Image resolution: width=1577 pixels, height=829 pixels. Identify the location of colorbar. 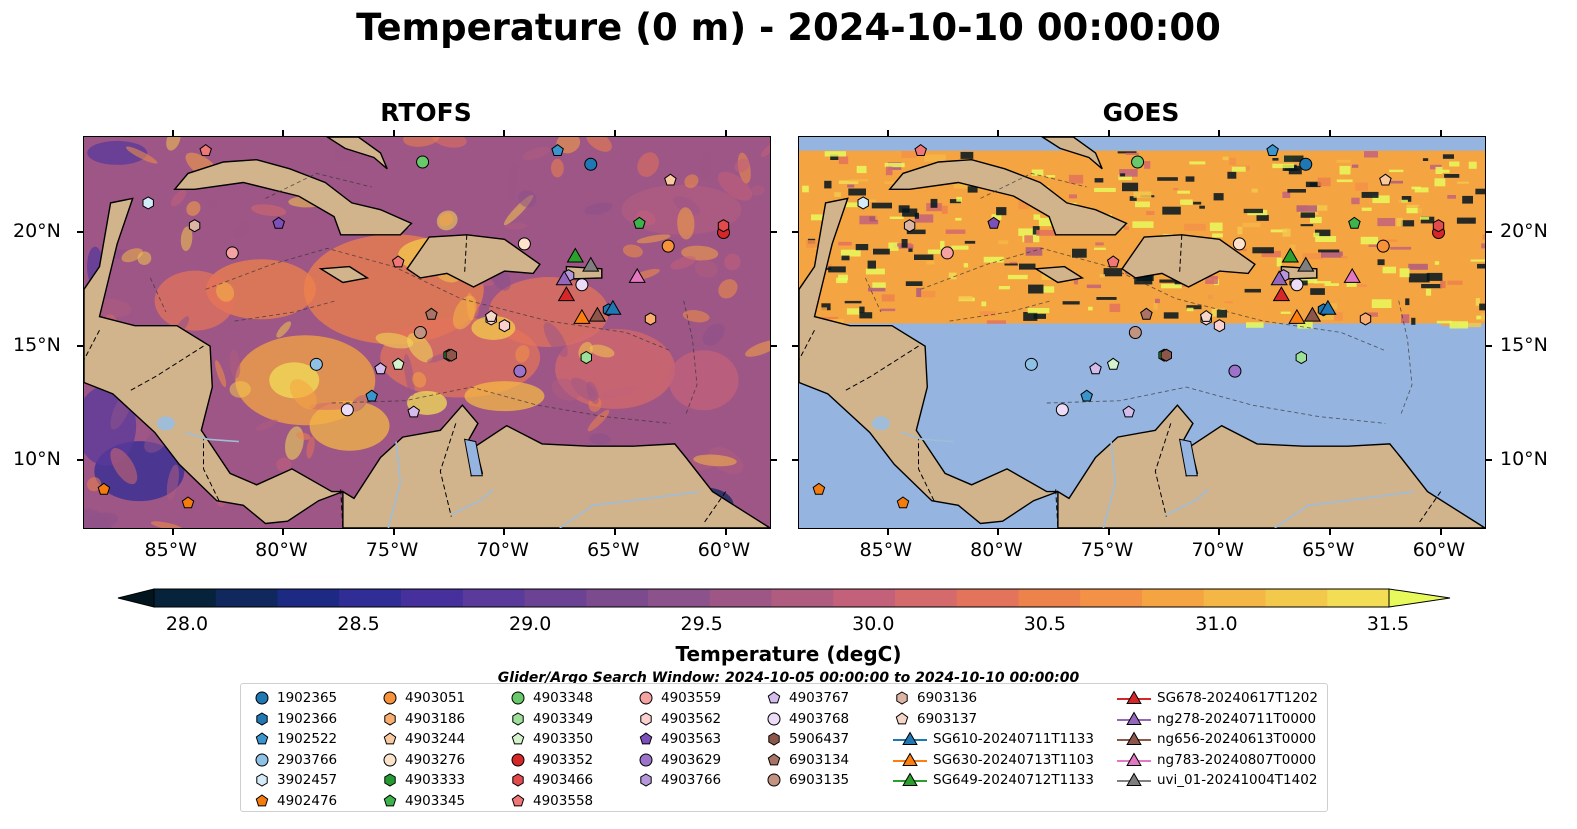
(784, 598).